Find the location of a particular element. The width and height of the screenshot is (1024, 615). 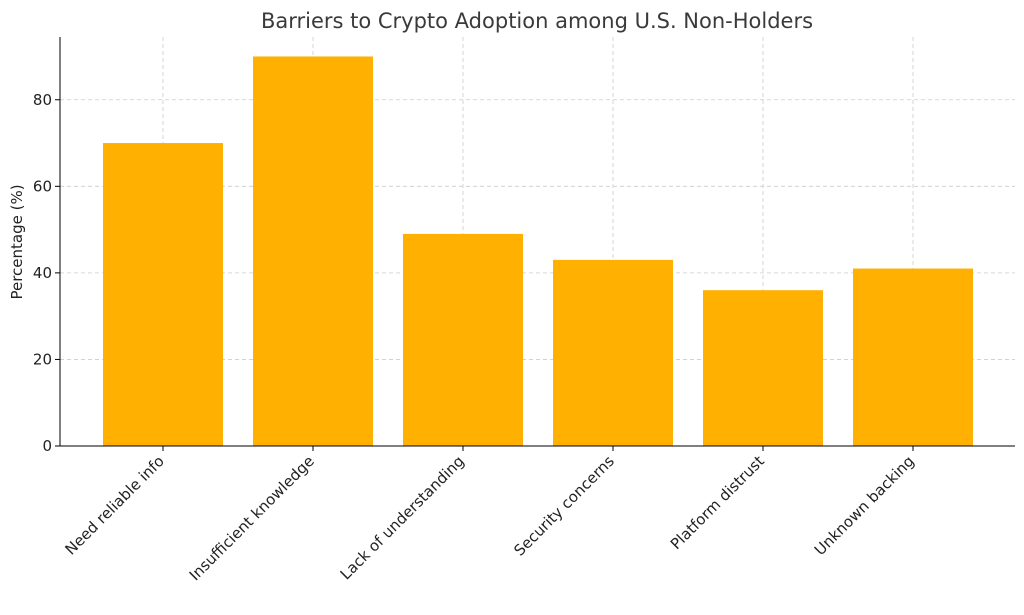

x-tick-label: Platform distrust is located at coordinates (717, 502).